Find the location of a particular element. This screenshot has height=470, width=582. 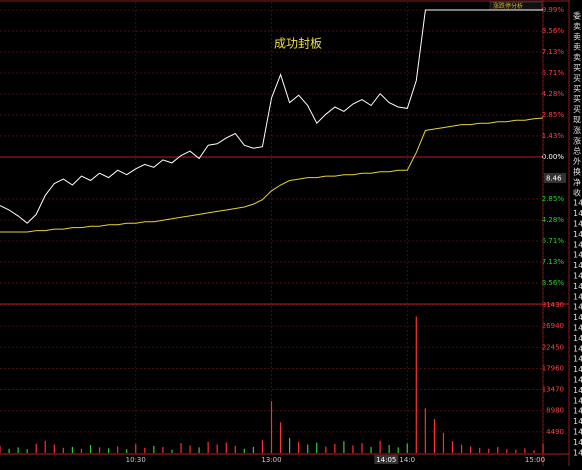

y-tick-label: 9.99% is located at coordinates (553, 10).